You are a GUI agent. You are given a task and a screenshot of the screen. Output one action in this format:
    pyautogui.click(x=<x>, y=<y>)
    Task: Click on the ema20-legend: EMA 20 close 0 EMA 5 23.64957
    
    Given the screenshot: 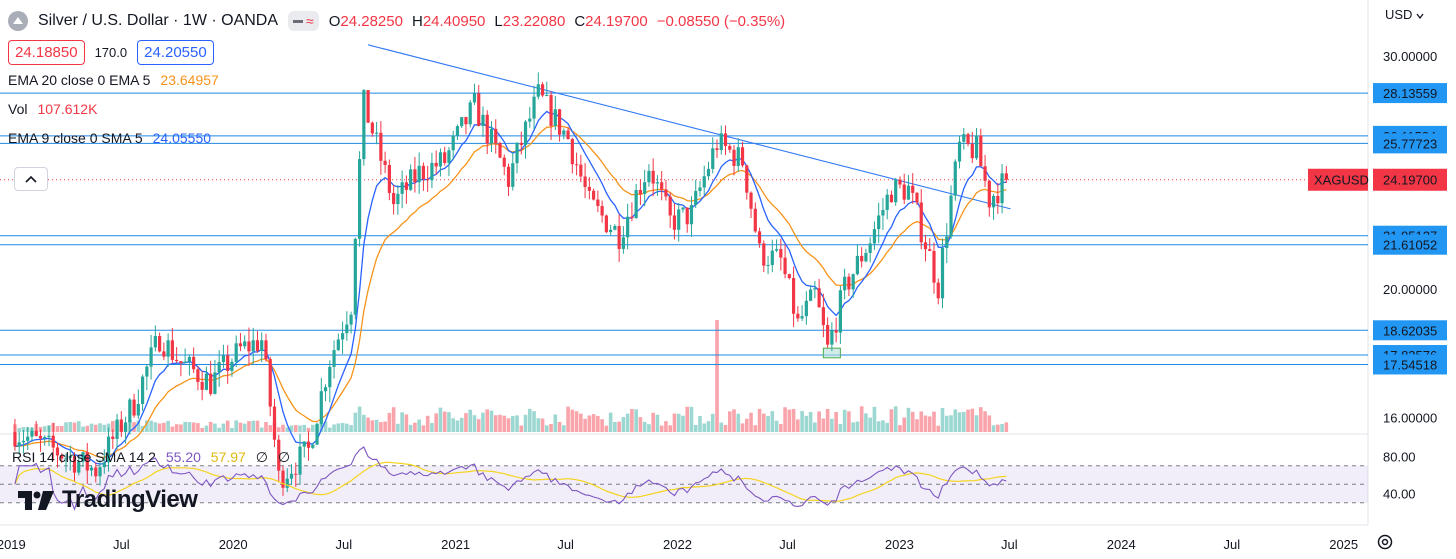 What is the action you would take?
    pyautogui.click(x=113, y=80)
    